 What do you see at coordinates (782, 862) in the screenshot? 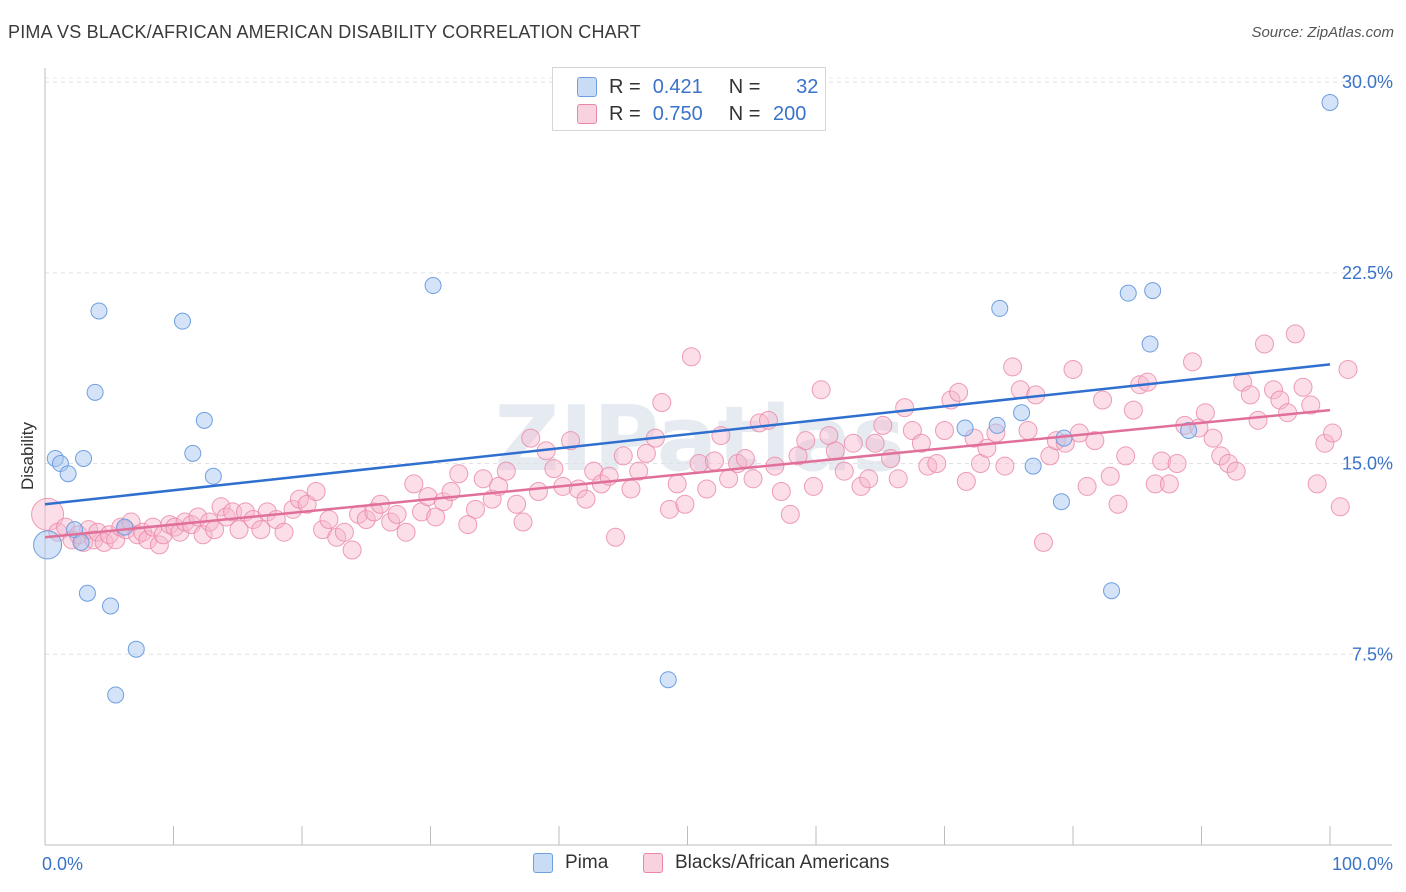
I see `series-label-black: Blacks/African Americans` at bounding box center [782, 862].